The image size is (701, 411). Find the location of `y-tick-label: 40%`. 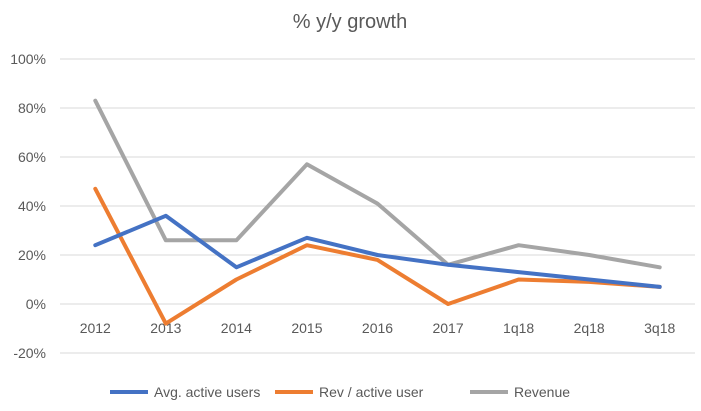

y-tick-label: 40% is located at coordinates (32, 206).